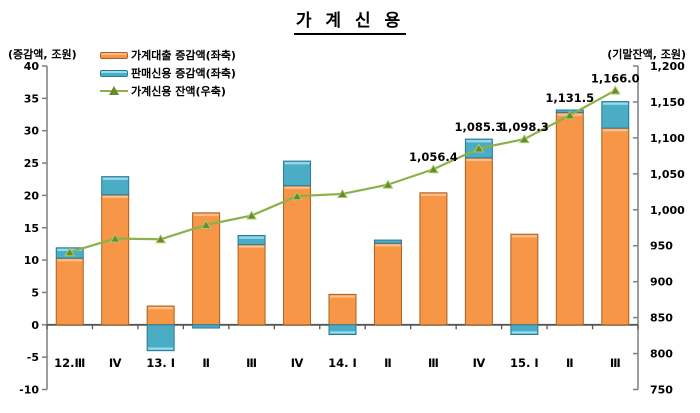 The height and width of the screenshot is (413, 700). Describe the element at coordinates (114, 55) in the screenshot. I see `orange-bar-swatch-icon` at that location.